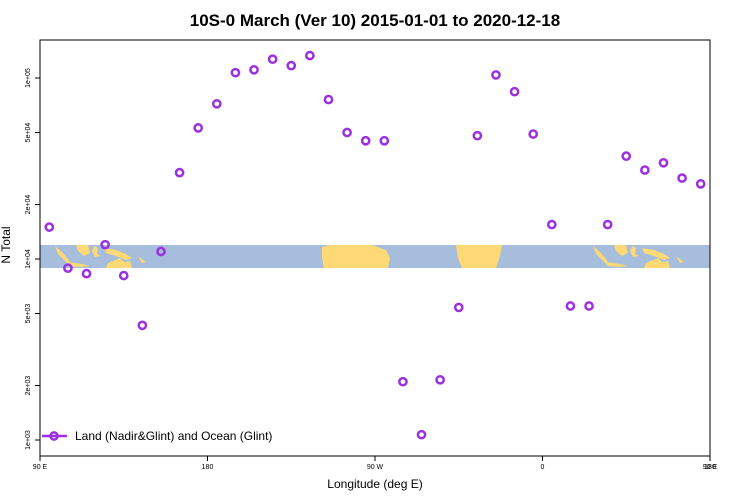  I want to click on y-axis-label: N Total, so click(6, 244).